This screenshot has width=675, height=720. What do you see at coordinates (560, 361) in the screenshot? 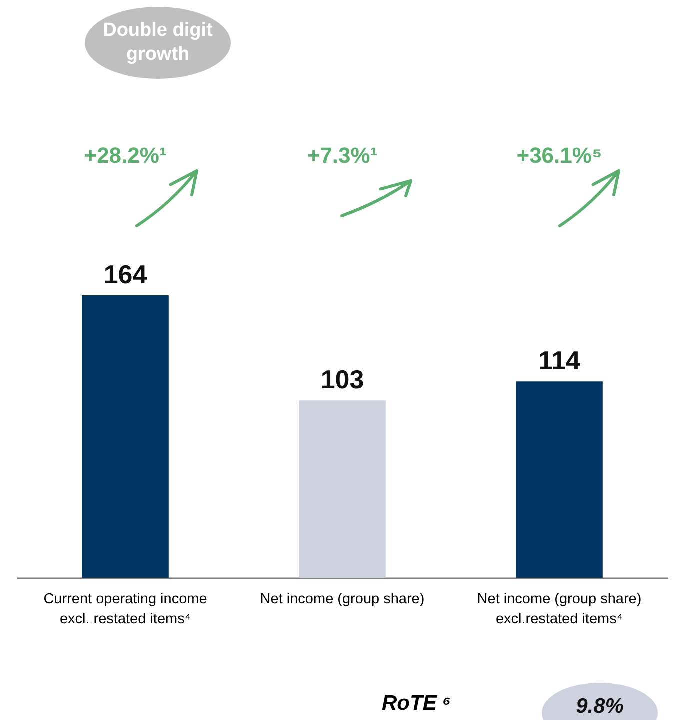
I see `data-label: 114` at bounding box center [560, 361].